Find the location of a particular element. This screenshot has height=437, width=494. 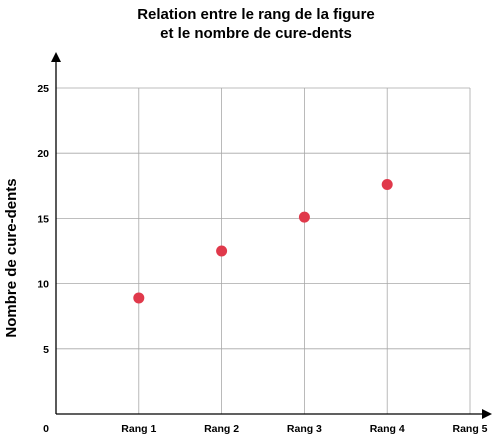

chart-title-line-1: Relation entre le rang de la figure is located at coordinates (256, 14).